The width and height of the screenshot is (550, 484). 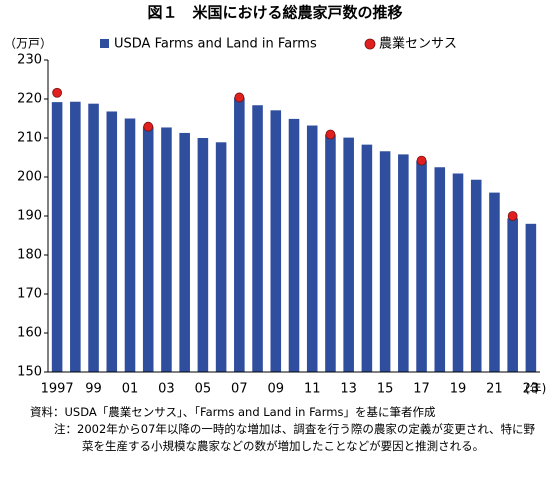 What do you see at coordinates (130, 389) in the screenshot?
I see `x-tick-label: 01` at bounding box center [130, 389].